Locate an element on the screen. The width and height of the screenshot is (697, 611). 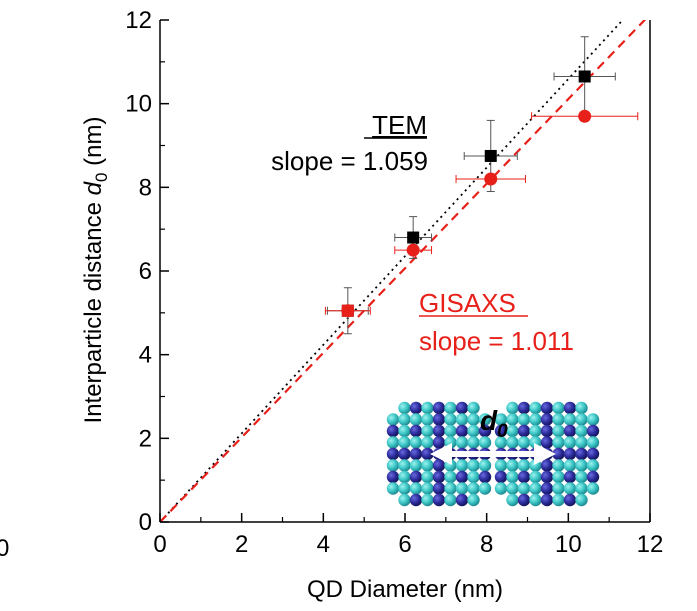
gisaxs-label: GISAXS is located at coordinates (467, 303).